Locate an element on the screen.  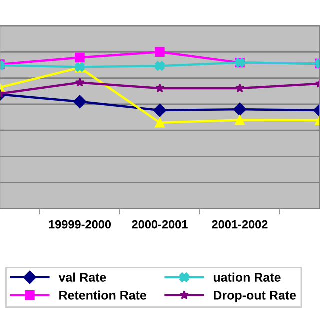
legend-label: Drop-out Rate is located at coordinates (255, 296).